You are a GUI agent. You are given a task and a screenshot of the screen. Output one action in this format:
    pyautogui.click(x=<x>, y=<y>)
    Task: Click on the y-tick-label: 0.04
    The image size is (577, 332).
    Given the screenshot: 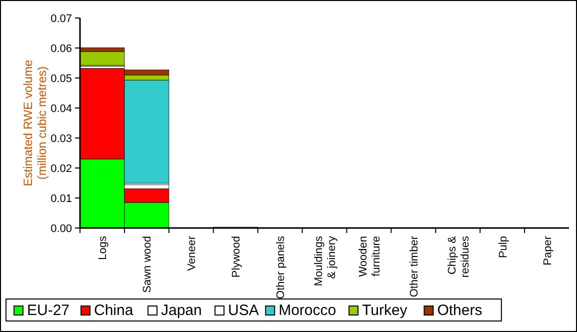 What is the action you would take?
    pyautogui.click(x=61, y=108)
    